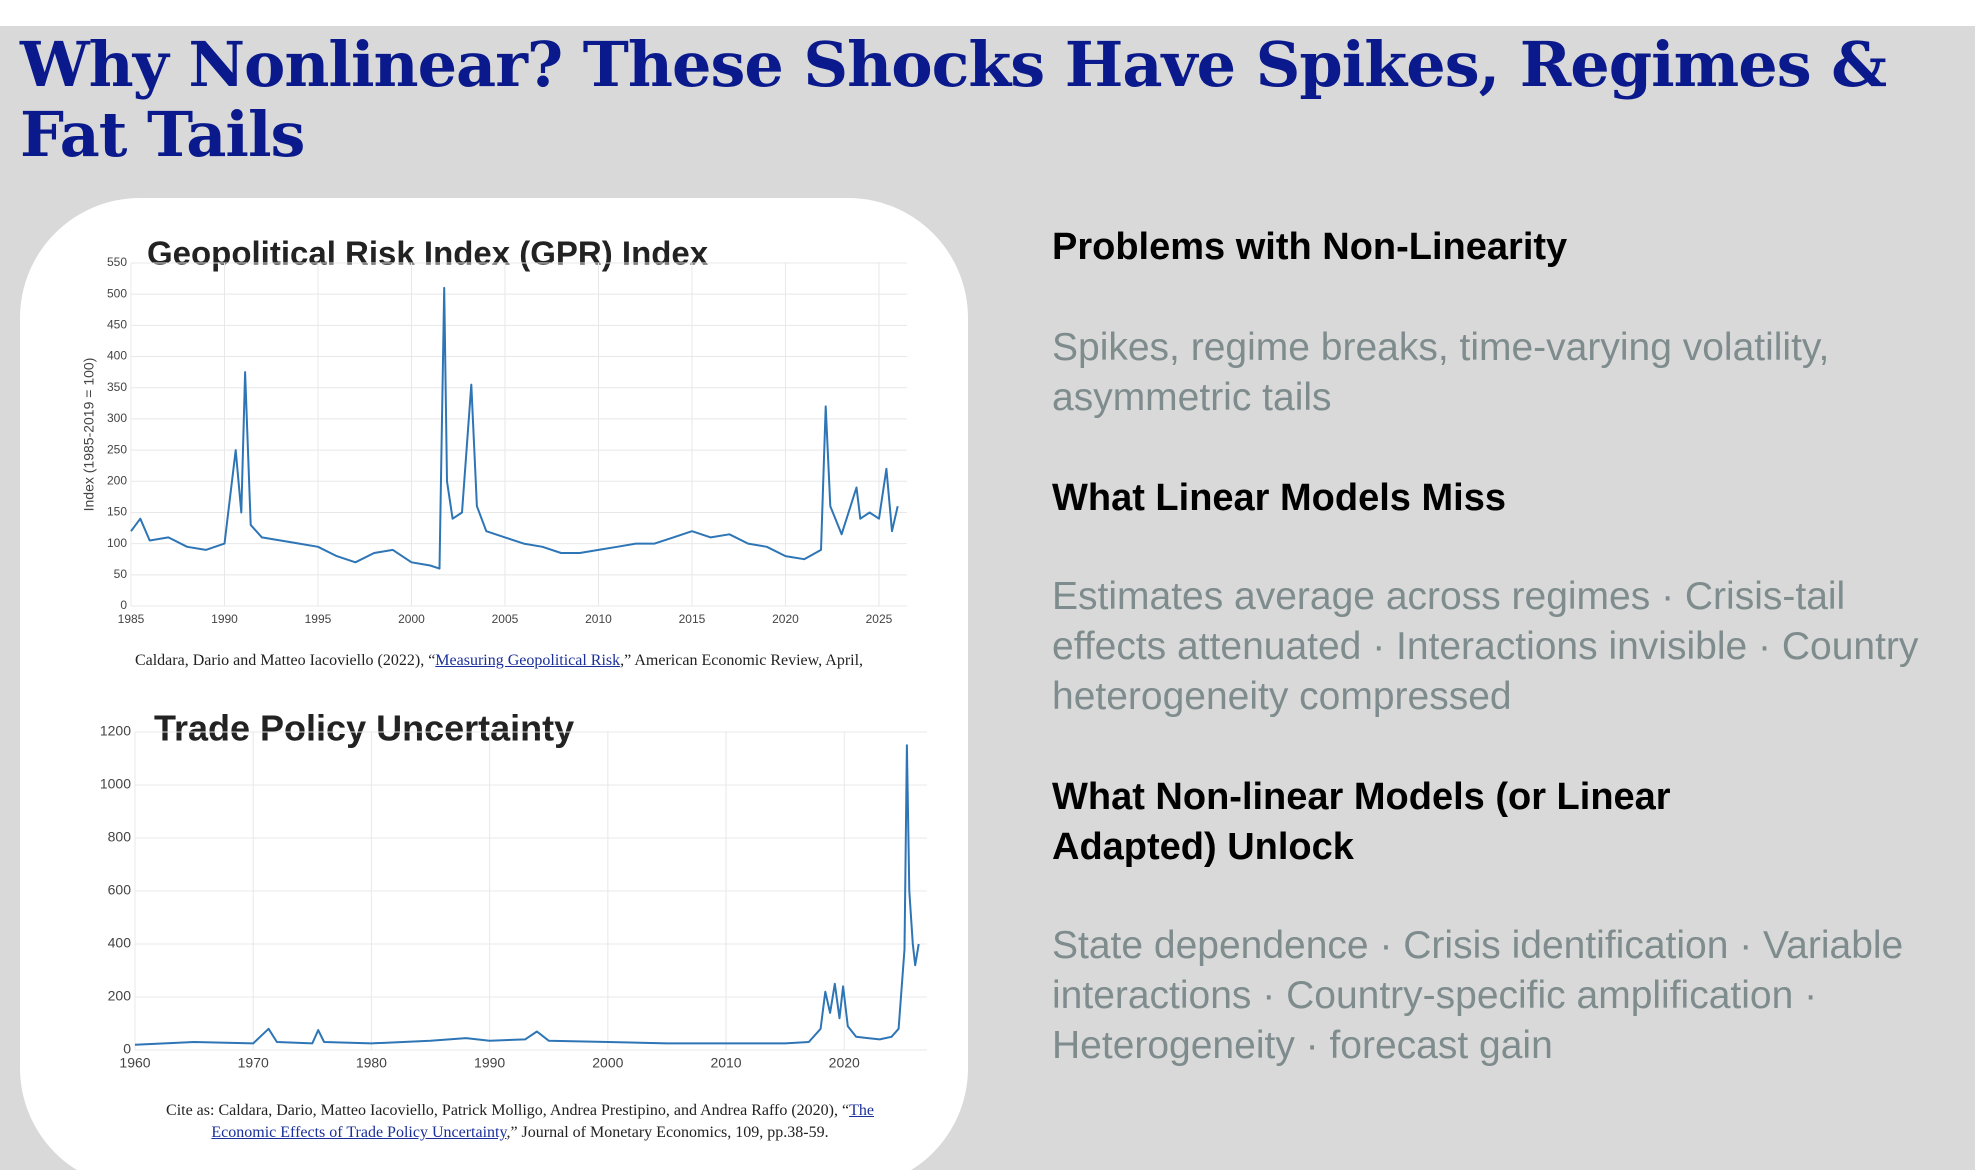  I want to click on x-tick-label: 1995, so click(318, 619).